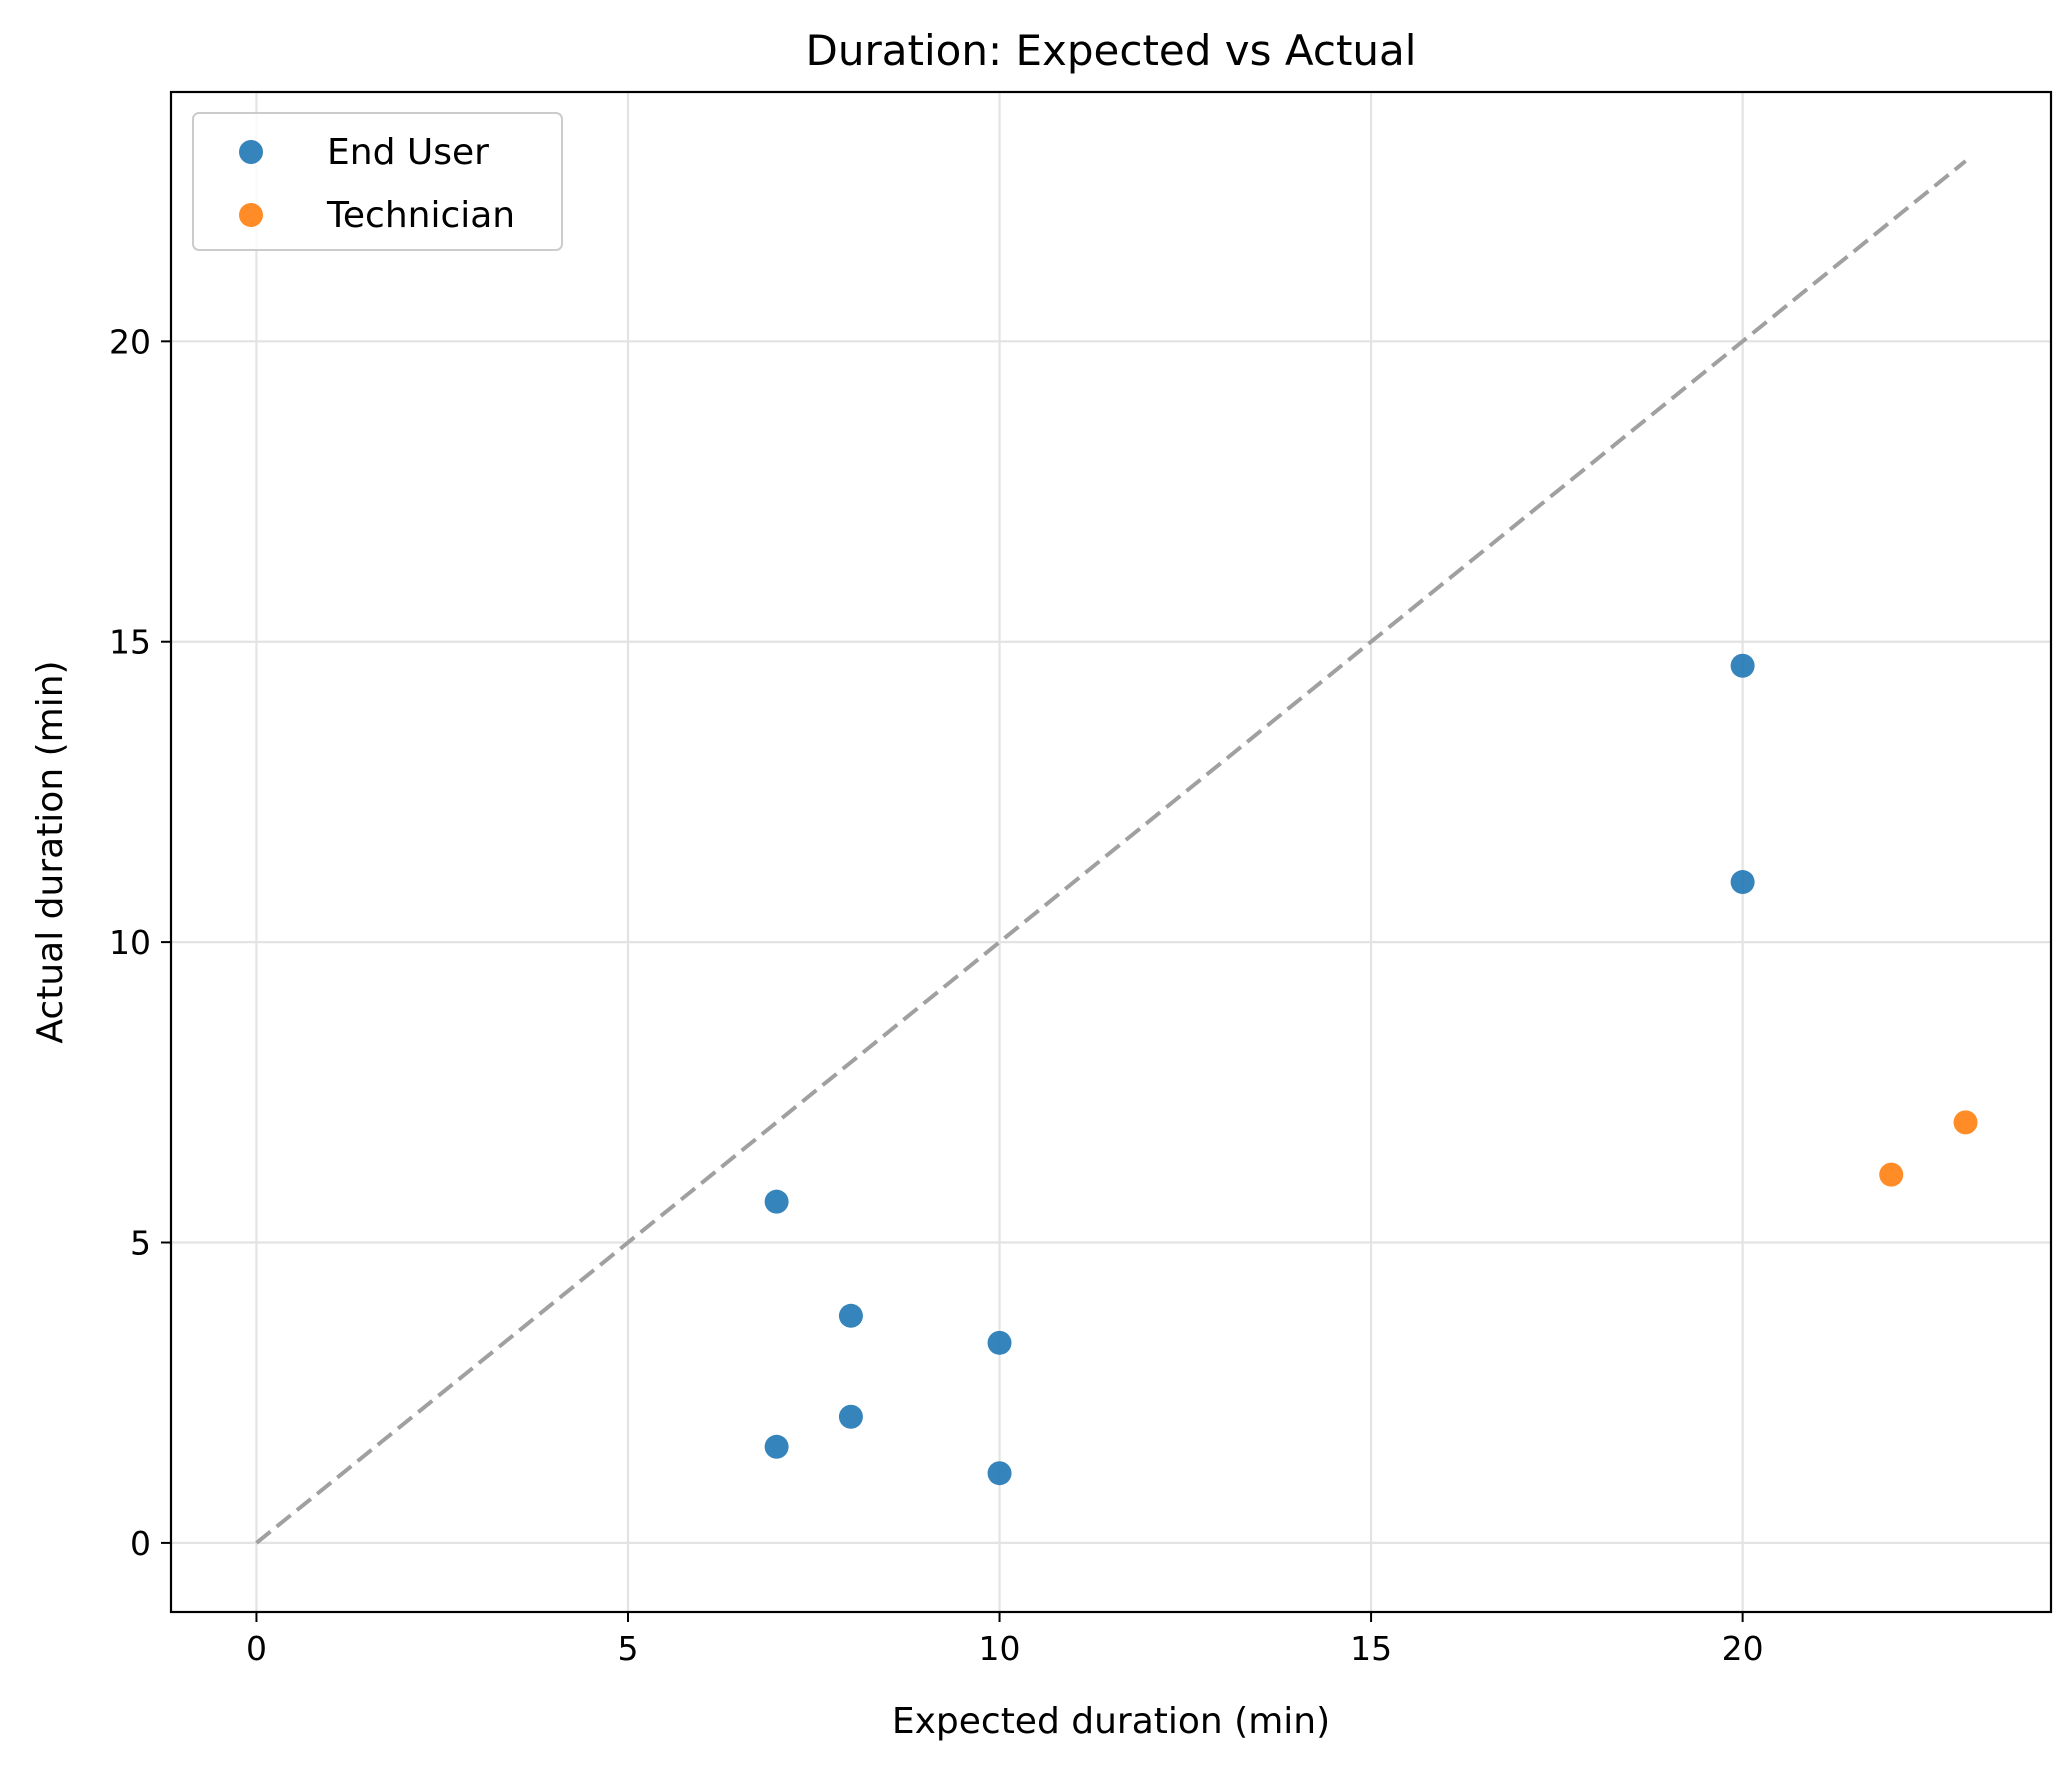  I want to click on y-tick-label: 15, so click(130, 642).